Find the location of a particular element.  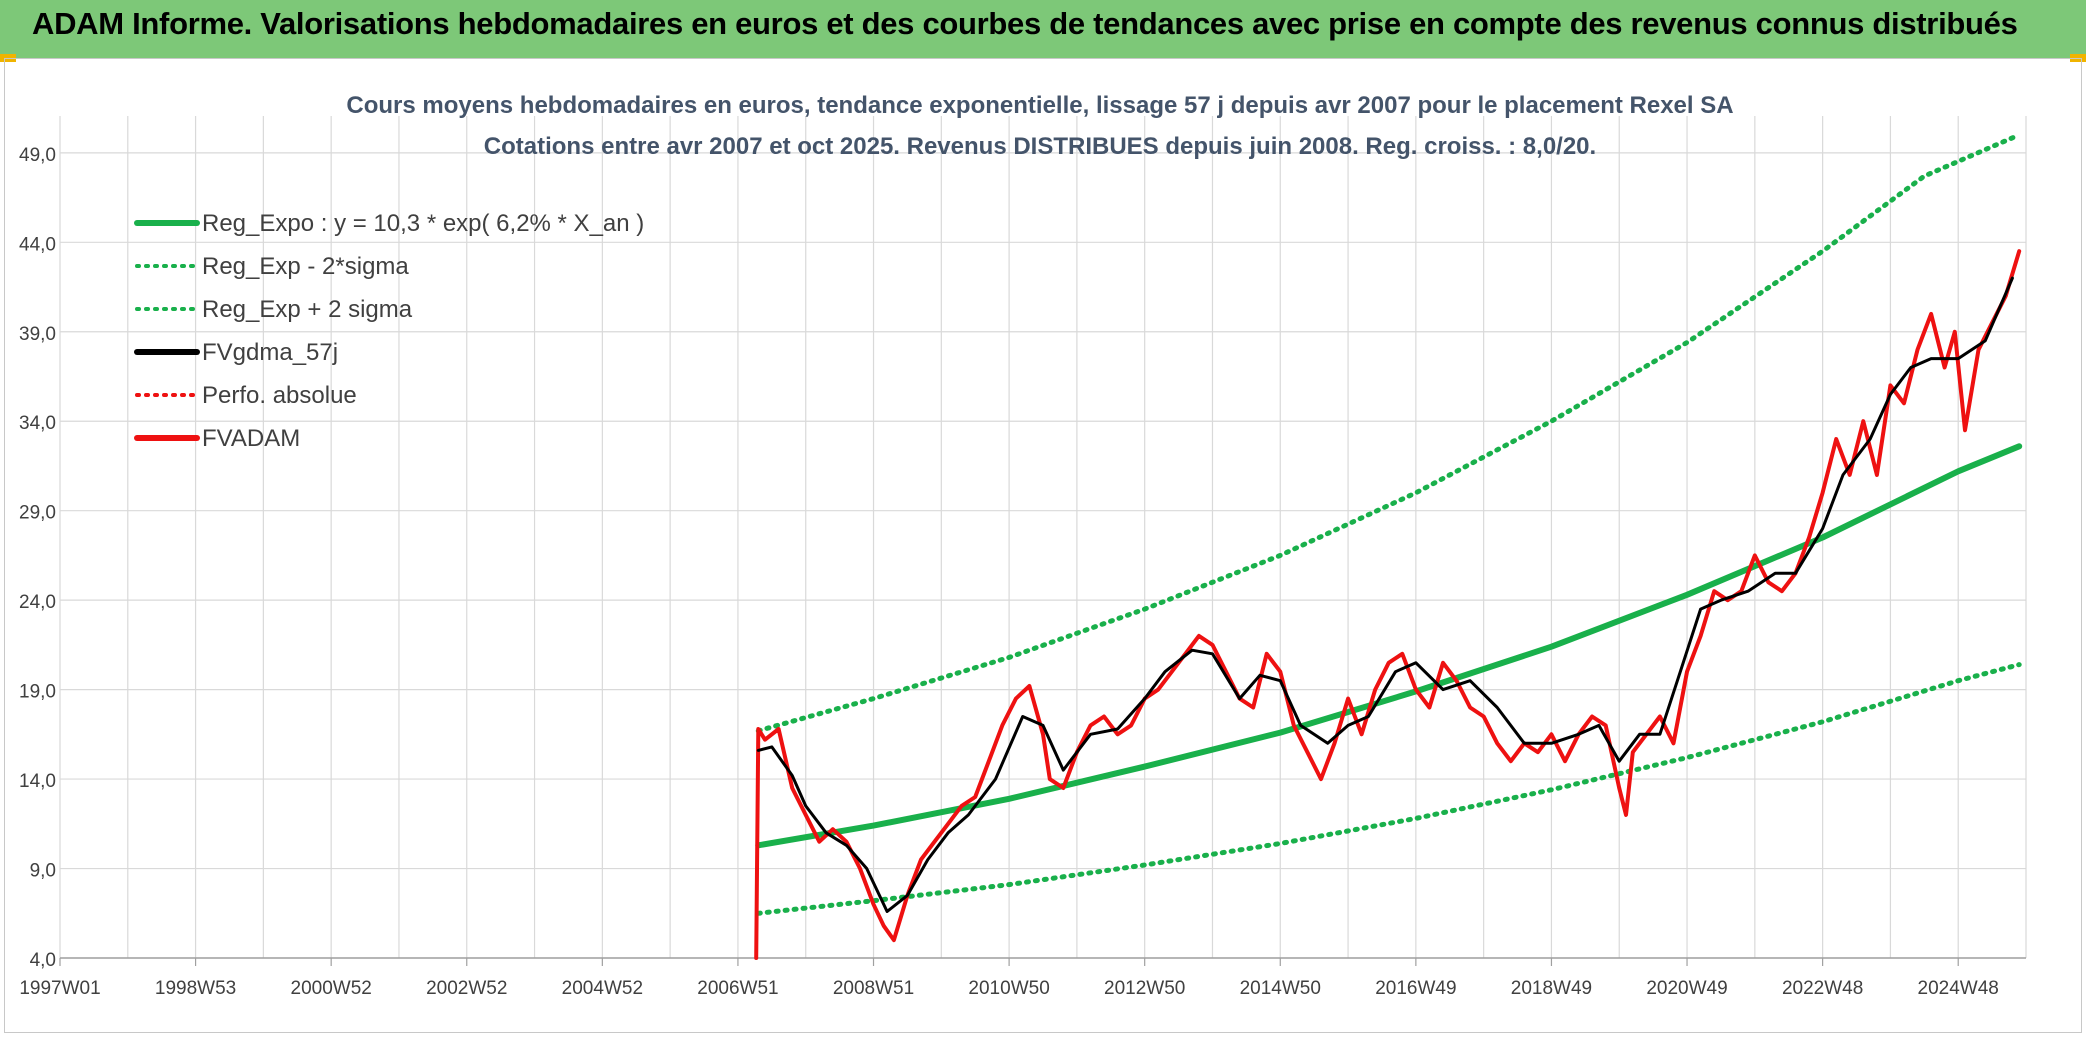

y-tick-label: 34,0 is located at coordinates (37, 423).